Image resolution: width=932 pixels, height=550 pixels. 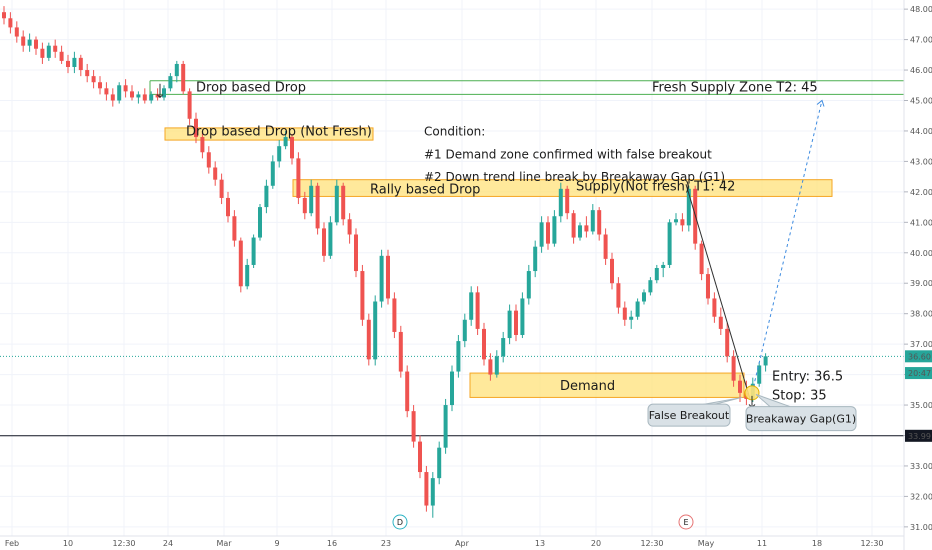 I want to click on zone-demand, so click(x=607, y=385).